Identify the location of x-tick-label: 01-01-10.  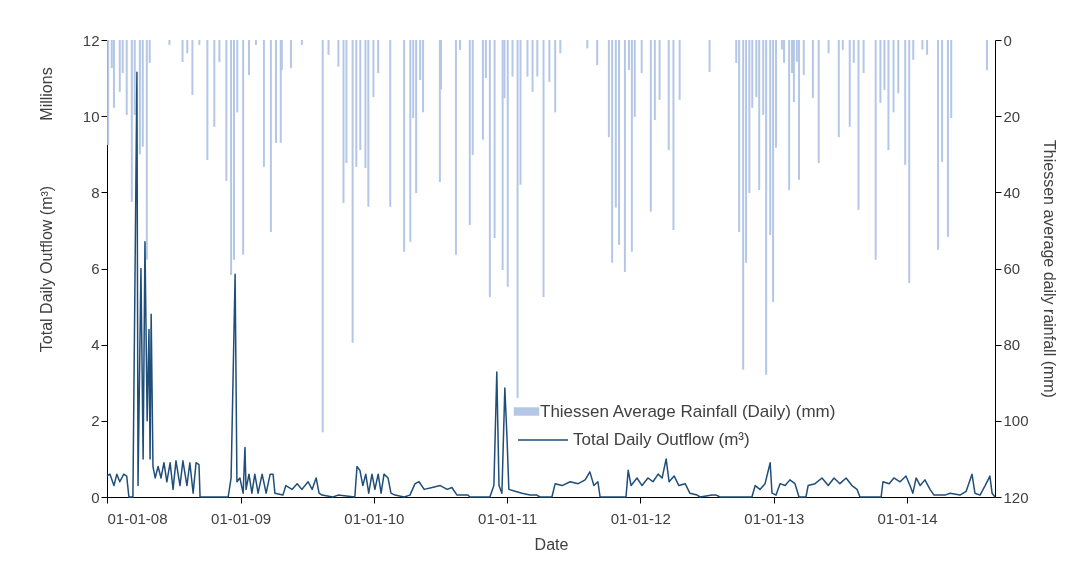
(374, 518).